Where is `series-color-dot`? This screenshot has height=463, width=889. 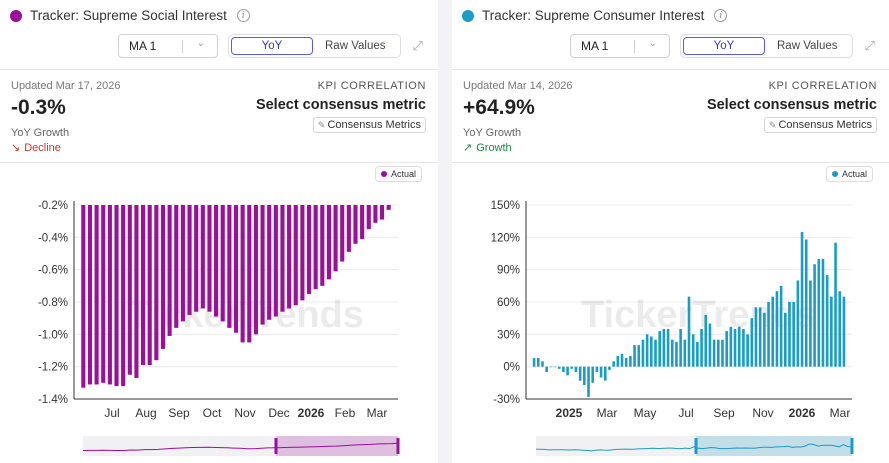
series-color-dot is located at coordinates (468, 15).